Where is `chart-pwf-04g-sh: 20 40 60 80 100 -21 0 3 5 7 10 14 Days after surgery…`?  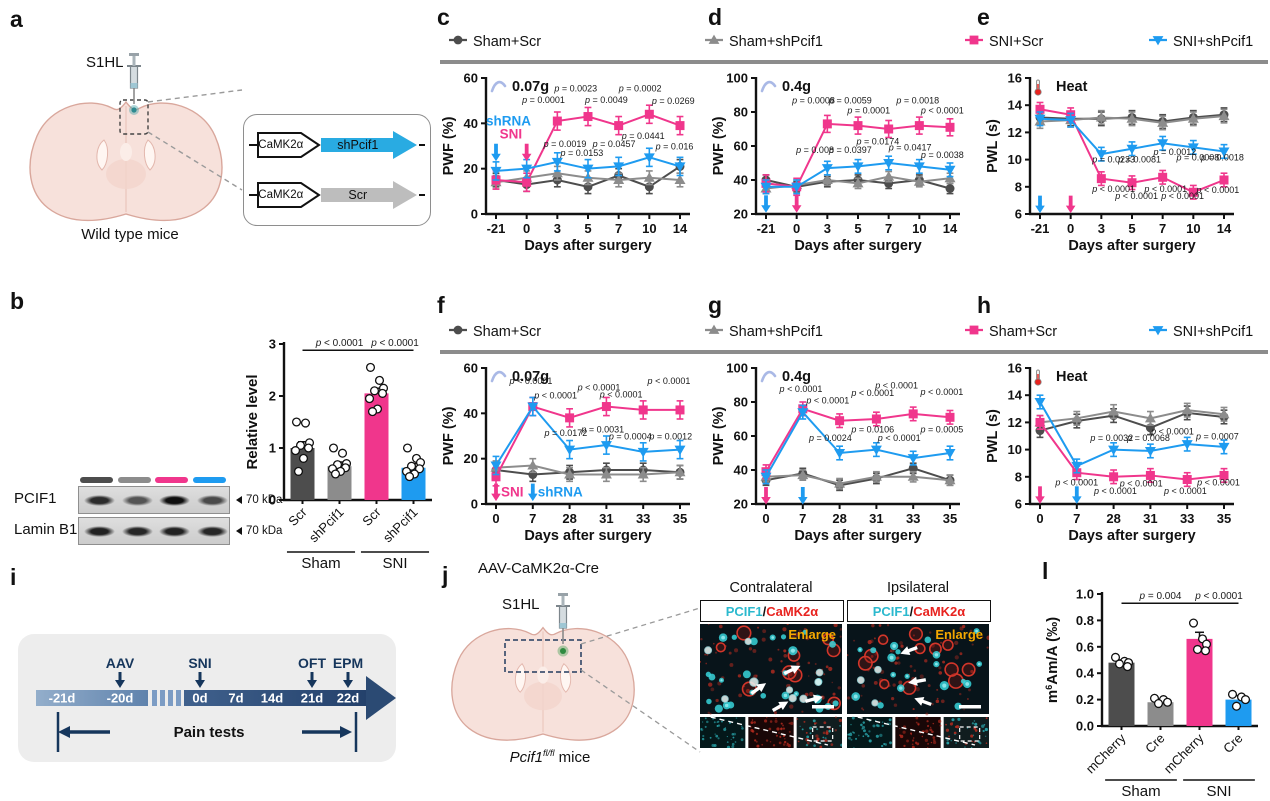
chart-pwf-04g-sh: 20 40 60 80 100 -21 0 3 5 7 10 14 Days after surgery… is located at coordinates (841, 168).